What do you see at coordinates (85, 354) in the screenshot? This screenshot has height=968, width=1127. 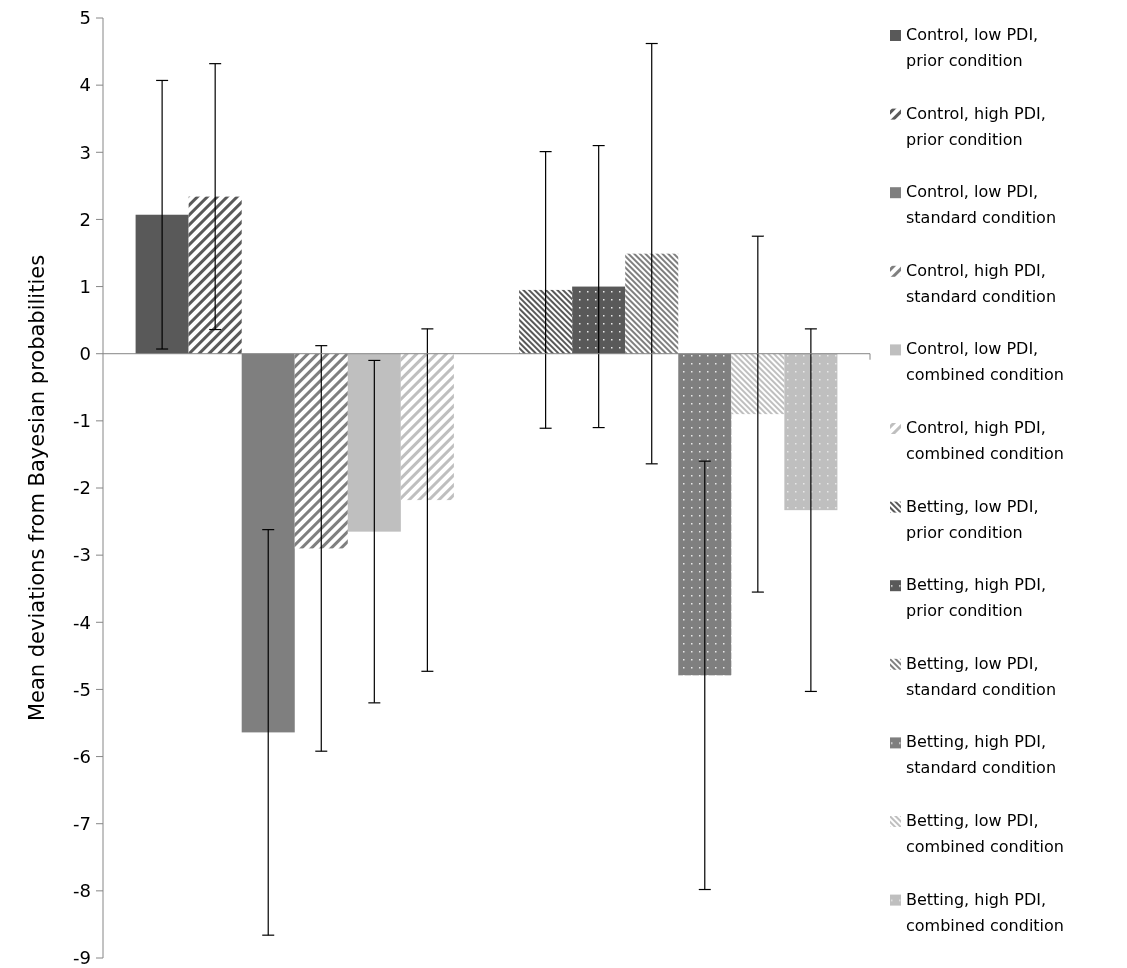 I see `y-tick-label: 0` at bounding box center [85, 354].